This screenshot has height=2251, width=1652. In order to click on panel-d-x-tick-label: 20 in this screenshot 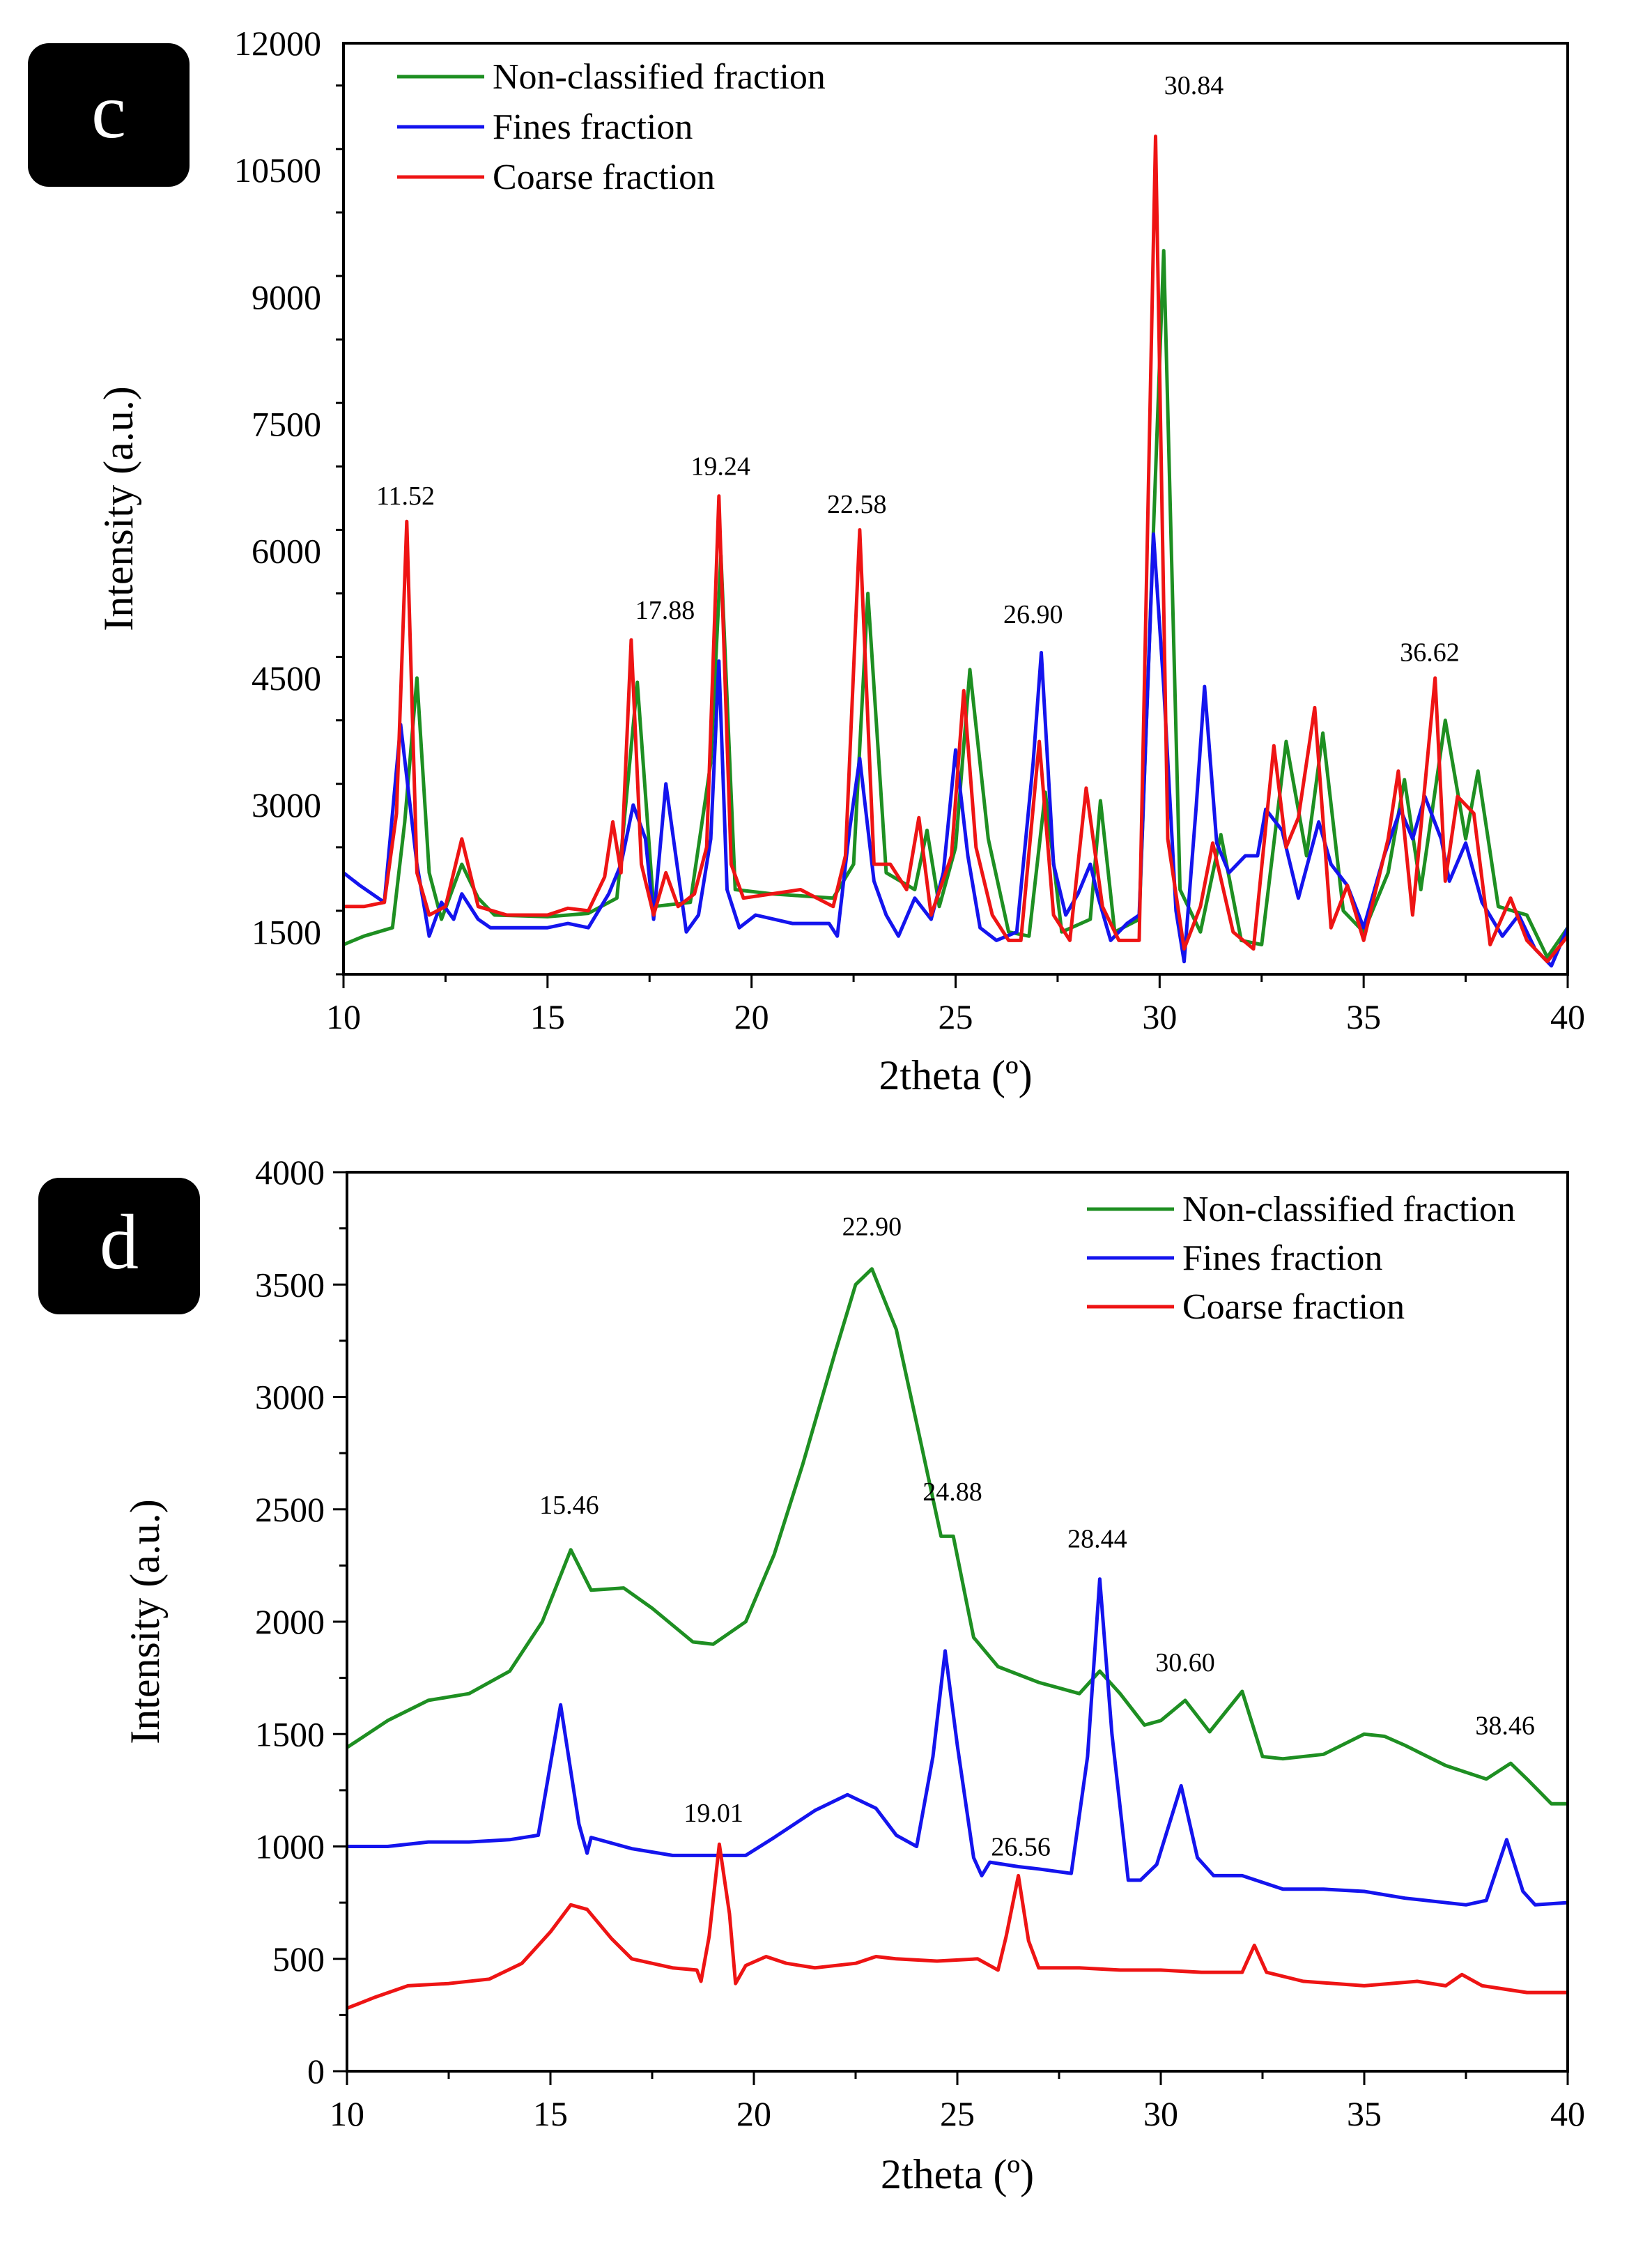, I will do `click(753, 2113)`.